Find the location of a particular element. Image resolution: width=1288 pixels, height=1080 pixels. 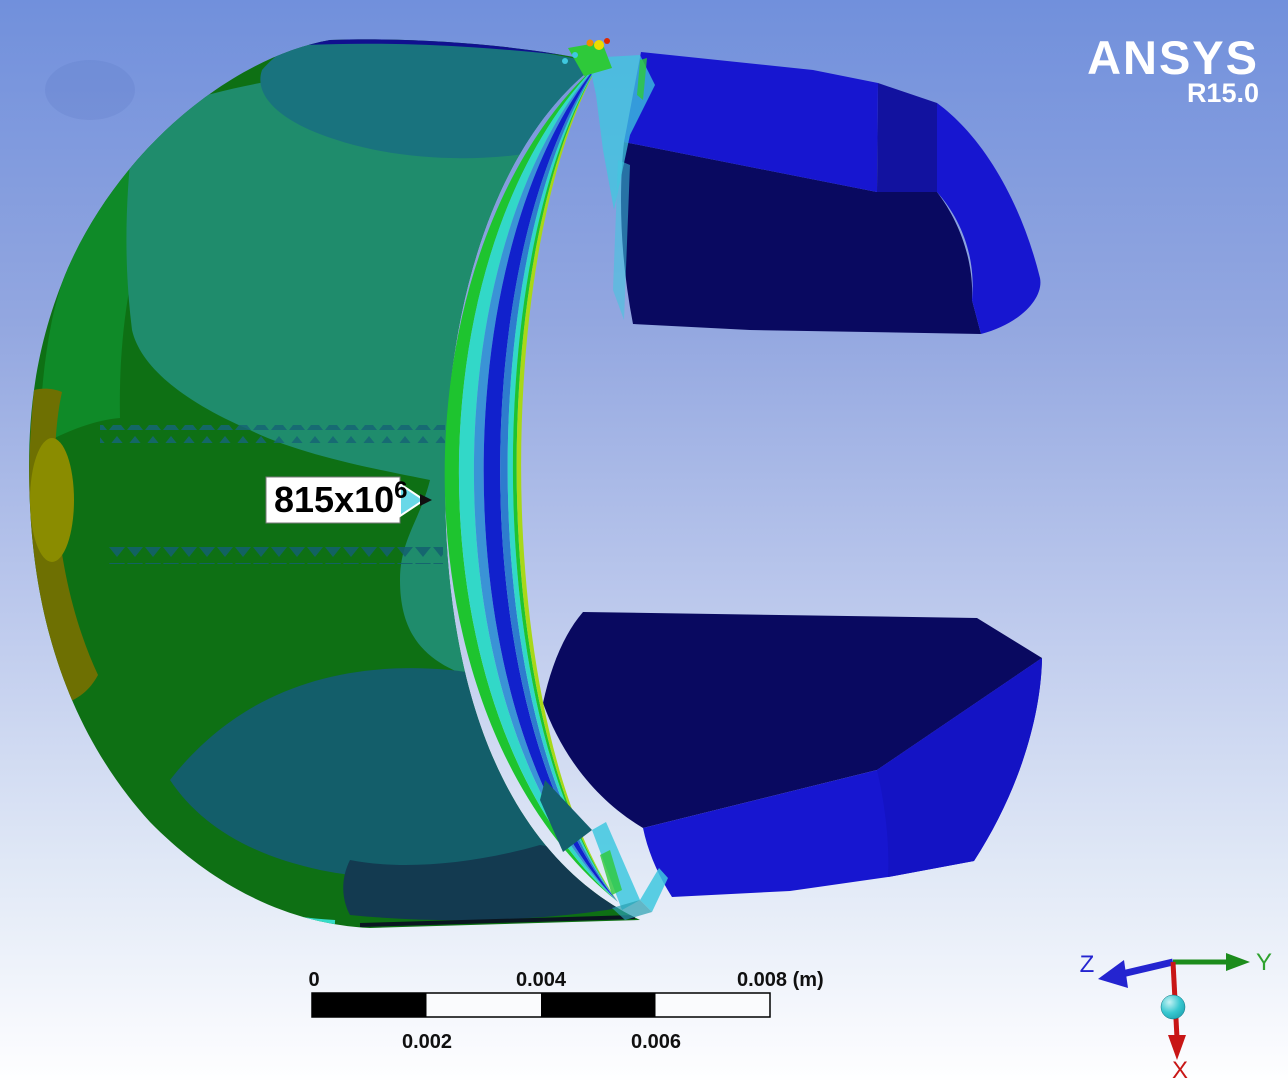

sleeve-contour-teal-top is located at coordinates (428, 99).